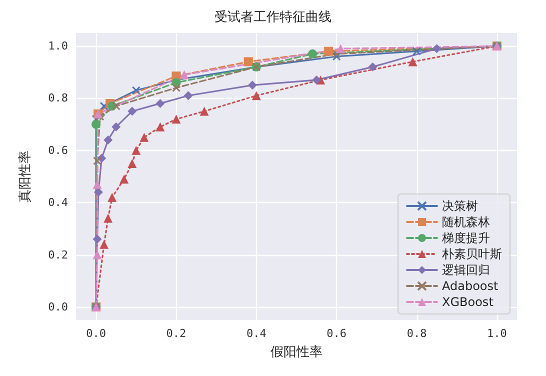 This screenshot has height=376, width=546. I want to click on y-axis-title: 真阳性率, so click(25, 176).